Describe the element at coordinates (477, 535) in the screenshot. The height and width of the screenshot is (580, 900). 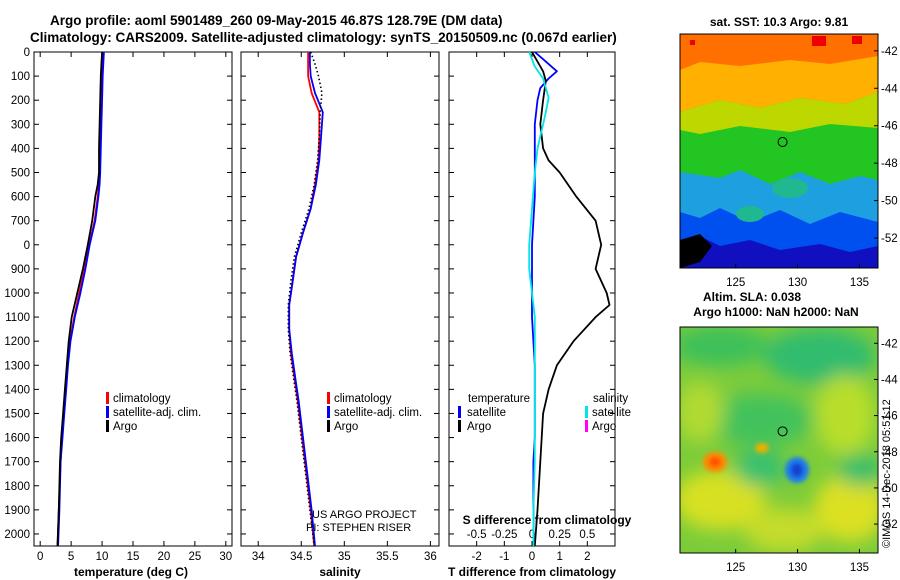
I see `salinity-diff-tick-label: -0.5` at that location.